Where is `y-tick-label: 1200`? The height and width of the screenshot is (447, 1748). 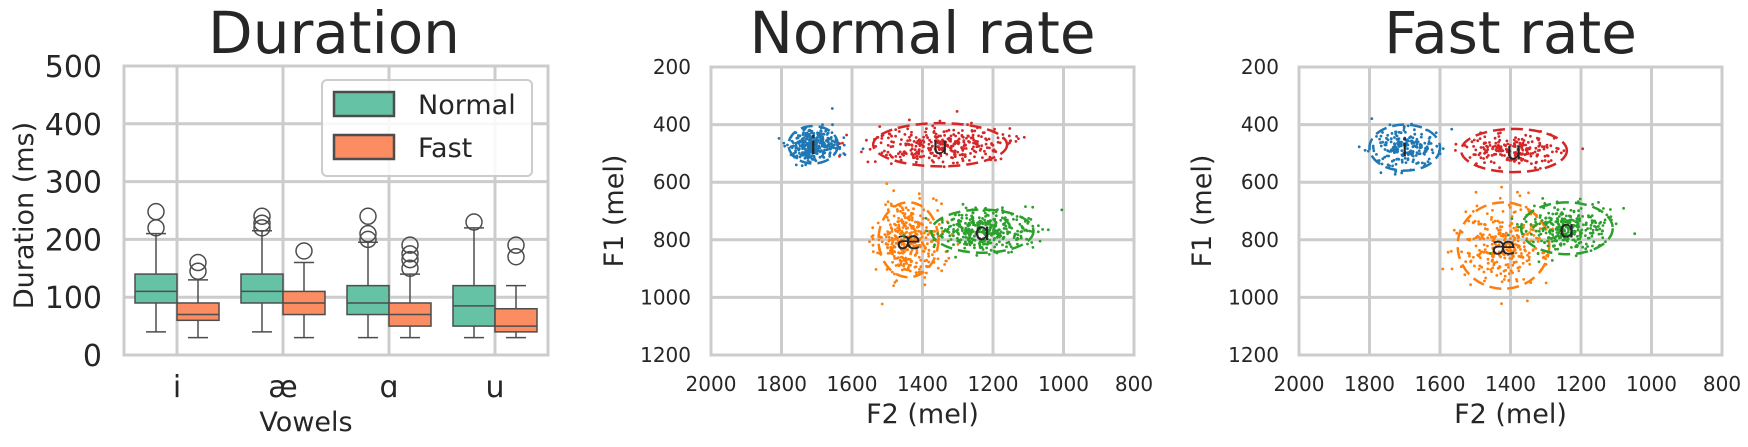
y-tick-label: 1200 is located at coordinates (1253, 355).